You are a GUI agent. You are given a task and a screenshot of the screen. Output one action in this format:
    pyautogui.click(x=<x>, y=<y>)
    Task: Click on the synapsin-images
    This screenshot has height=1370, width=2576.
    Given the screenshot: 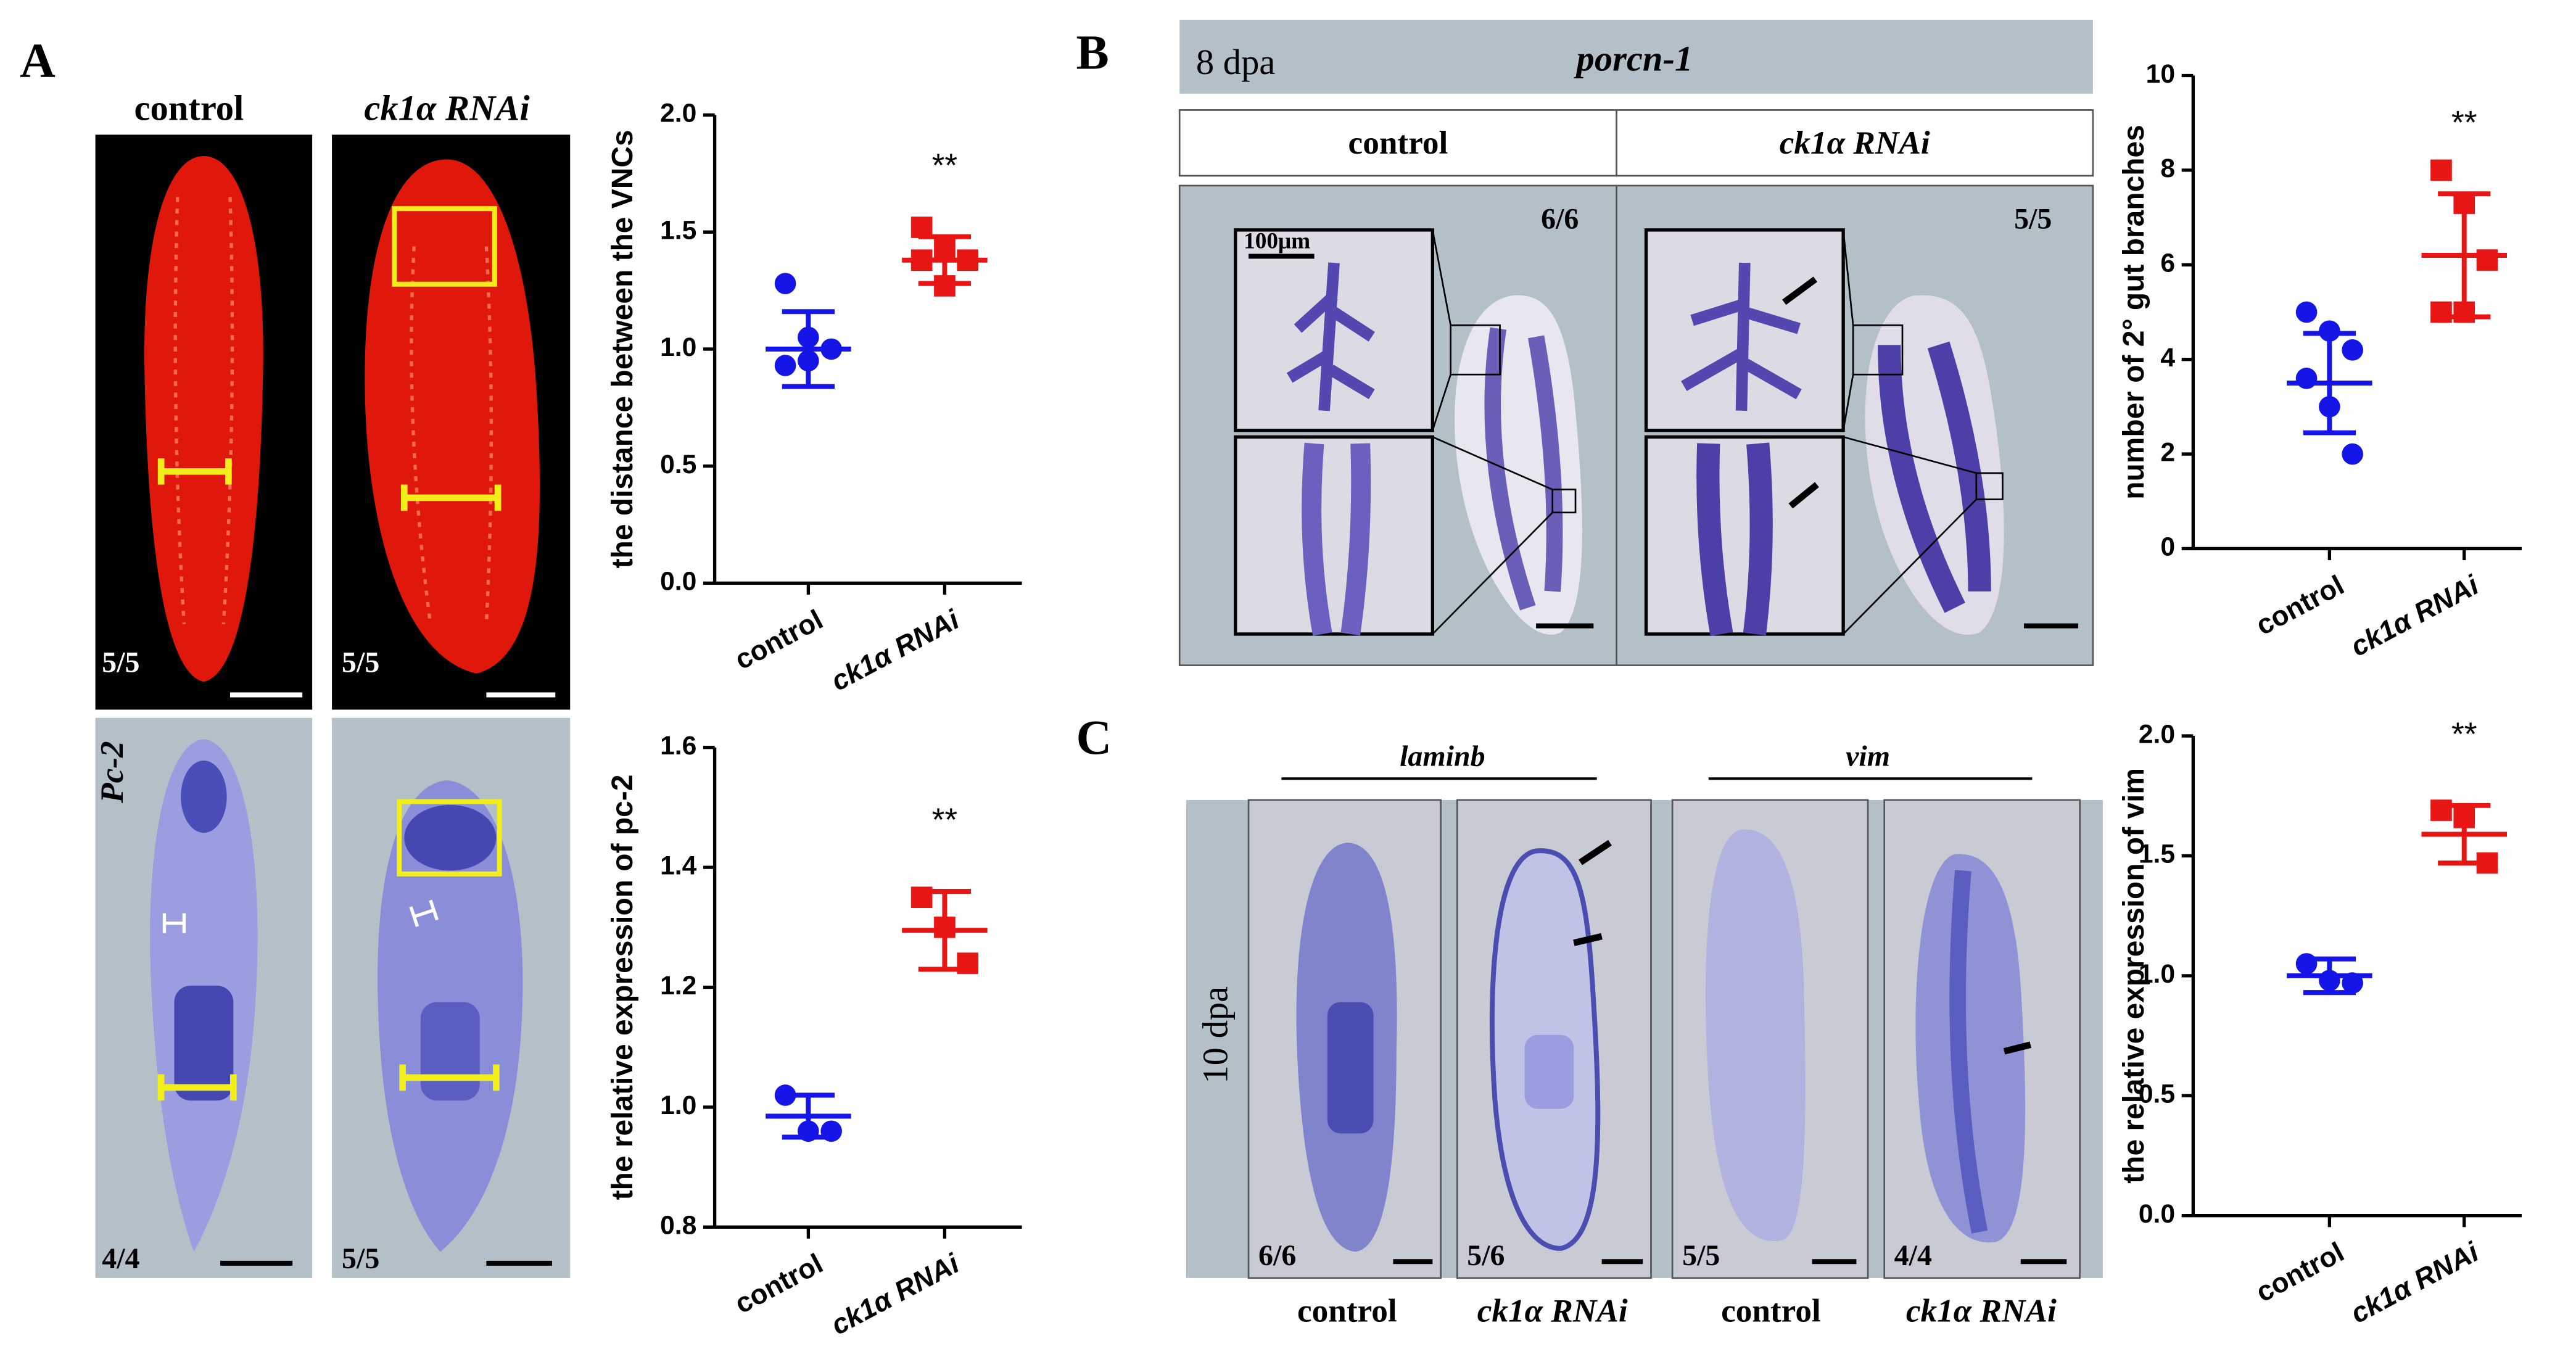 What is the action you would take?
    pyautogui.click(x=333, y=422)
    